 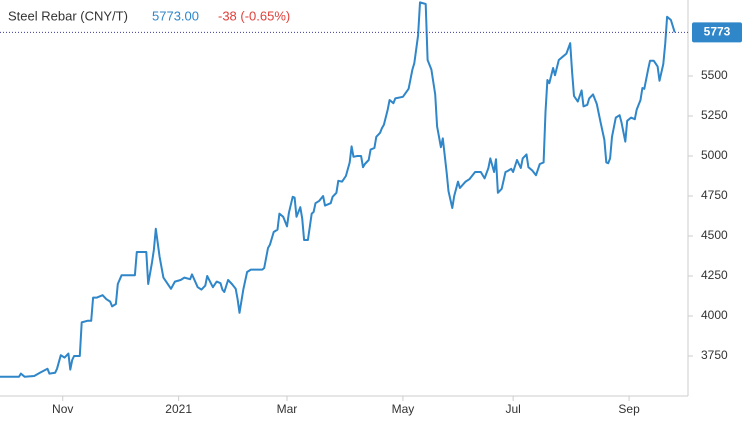 What do you see at coordinates (714, 235) in the screenshot?
I see `y-tick-label: 4500` at bounding box center [714, 235].